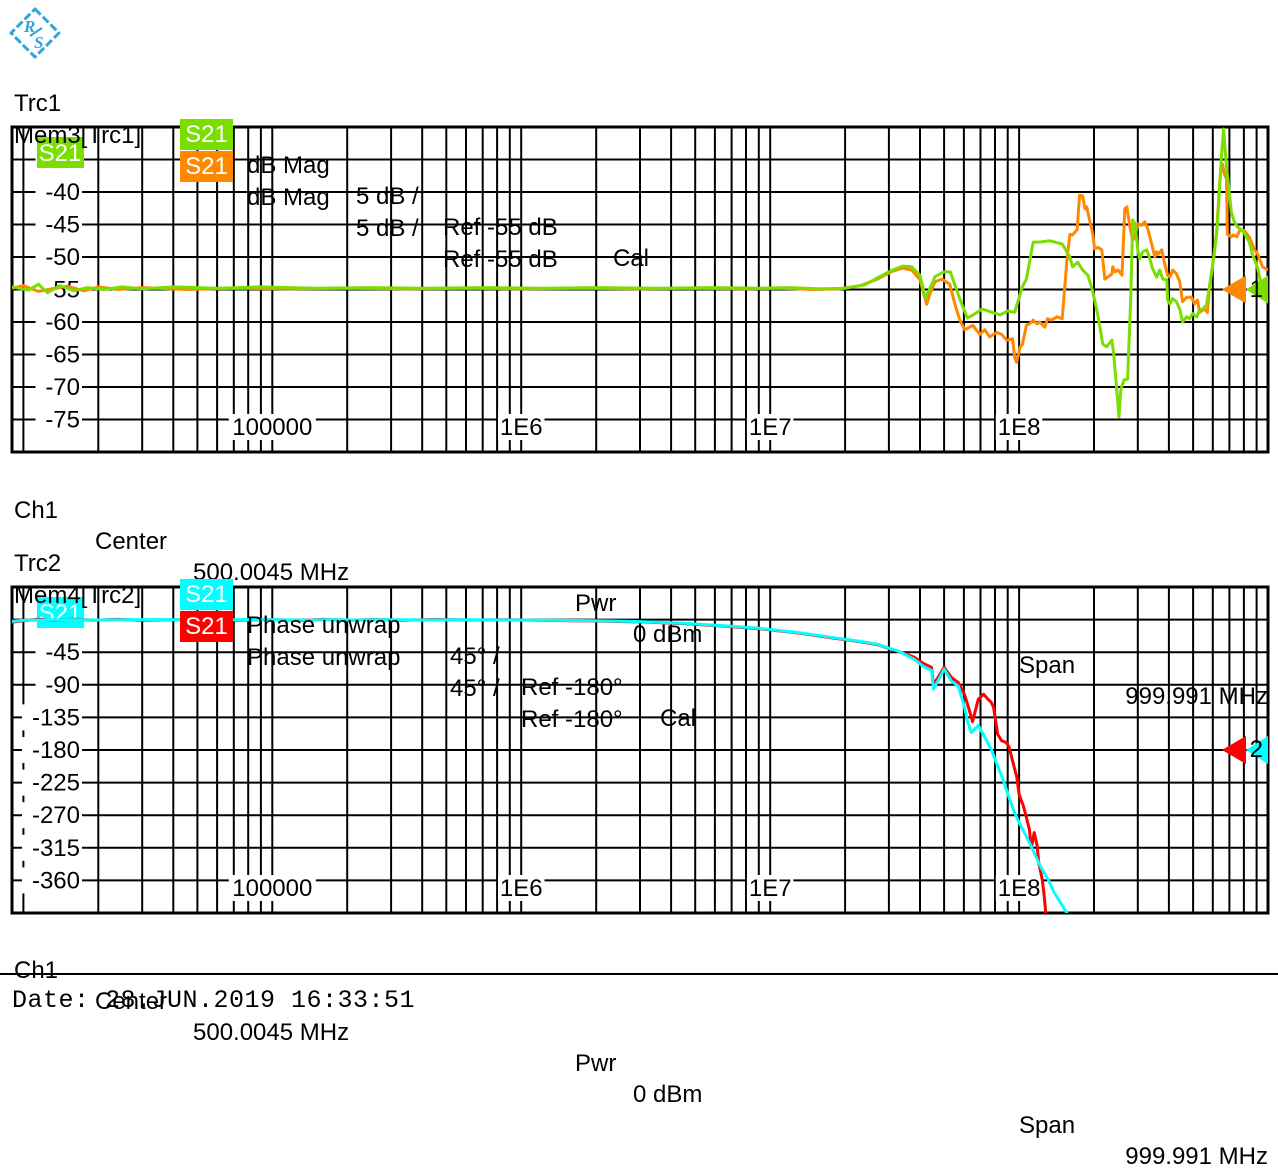 The width and height of the screenshot is (1278, 1172). What do you see at coordinates (596, 1063) in the screenshot?
I see `pwr2-label: Pwr` at bounding box center [596, 1063].